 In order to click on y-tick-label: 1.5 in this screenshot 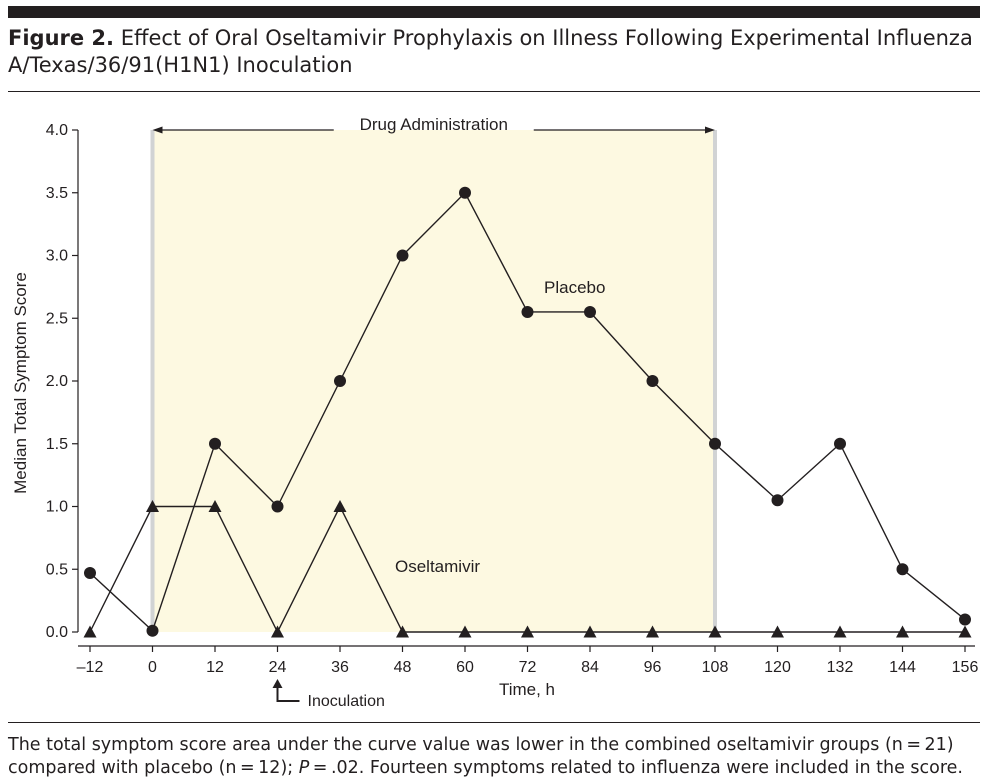, I will do `click(57, 444)`.